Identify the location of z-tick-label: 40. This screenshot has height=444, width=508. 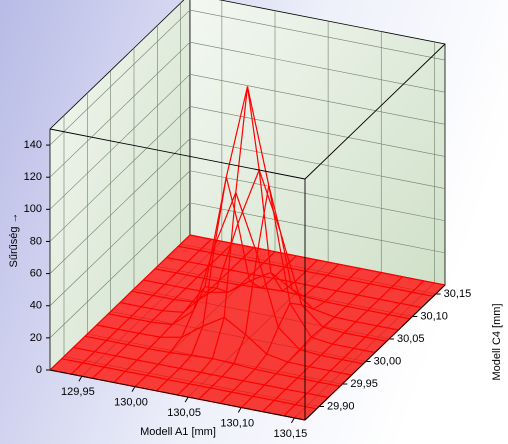
(36, 306).